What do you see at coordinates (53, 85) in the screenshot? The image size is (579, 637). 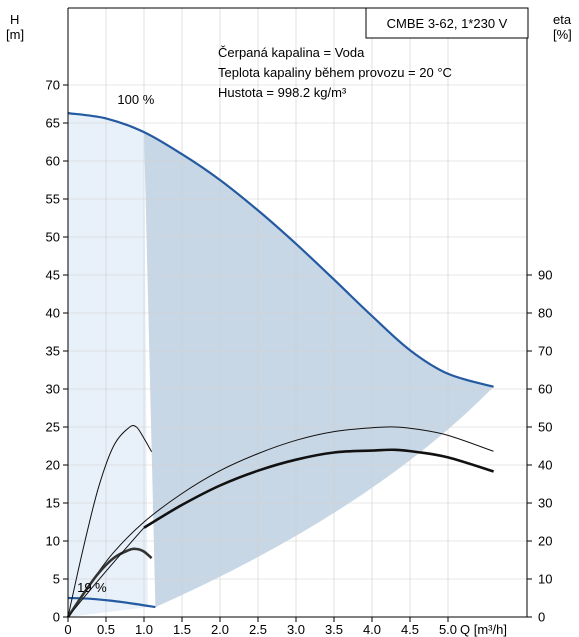 I see `y-left-tick-label: 70` at bounding box center [53, 85].